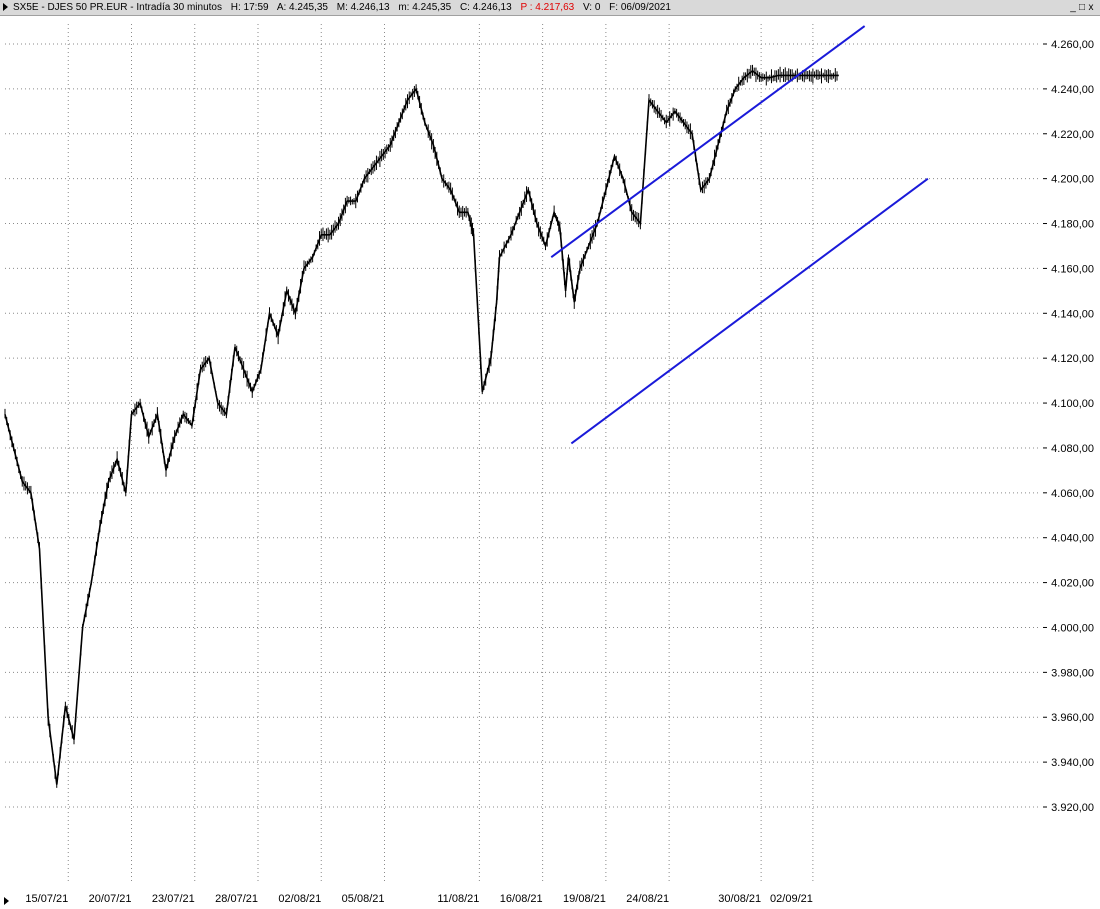 Image resolution: width=1100 pixels, height=909 pixels. What do you see at coordinates (1072, 45) in the screenshot?
I see `y-tick-label: 4.260,00` at bounding box center [1072, 45].